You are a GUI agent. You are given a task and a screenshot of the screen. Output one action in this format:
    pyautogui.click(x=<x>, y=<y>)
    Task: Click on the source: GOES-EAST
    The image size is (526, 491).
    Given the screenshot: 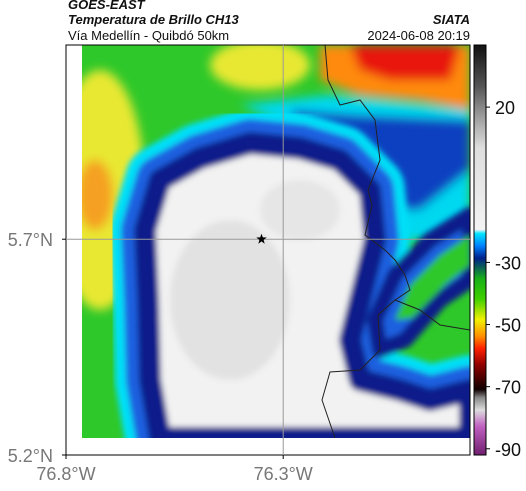 What is the action you would take?
    pyautogui.click(x=107, y=6)
    